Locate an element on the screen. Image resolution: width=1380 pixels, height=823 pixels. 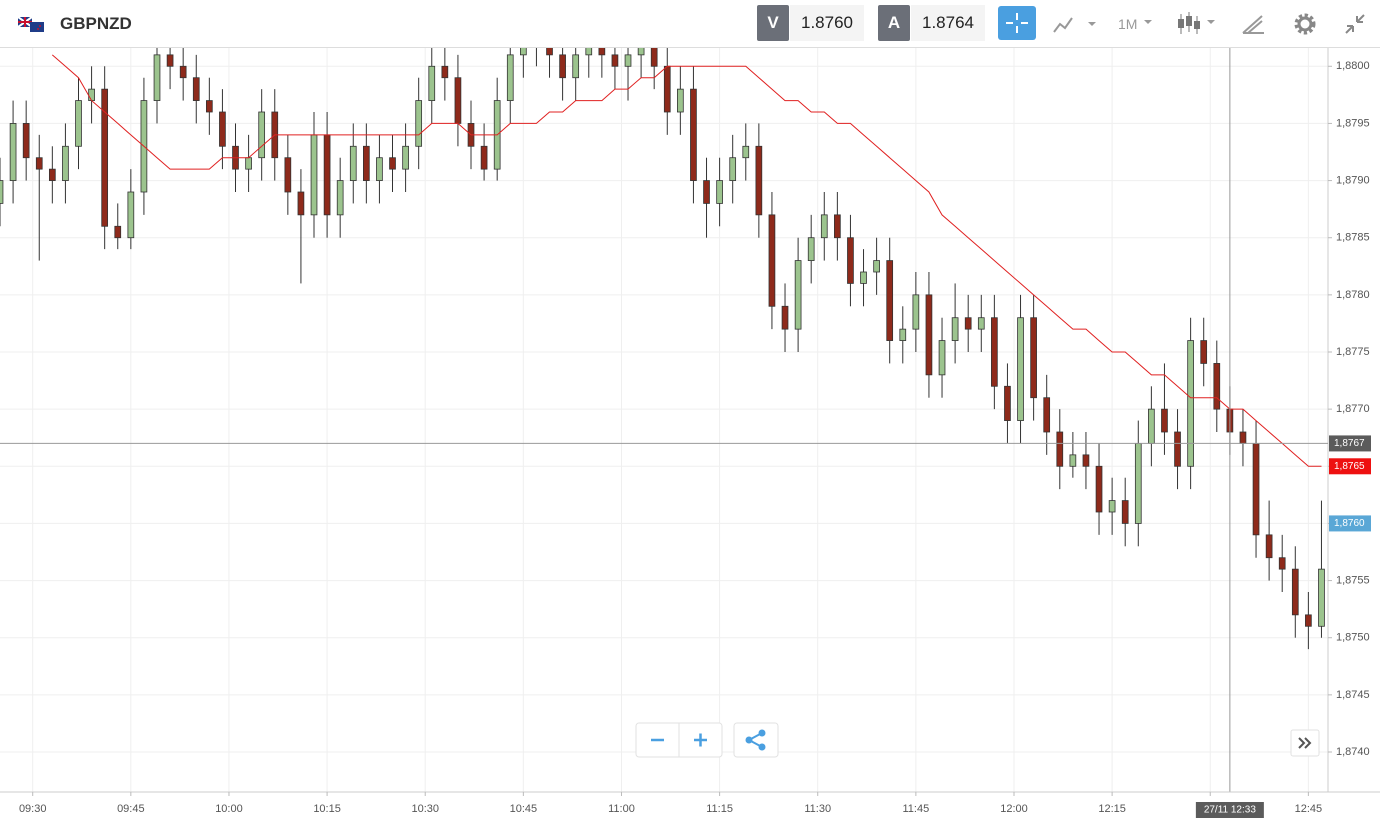
y-tick-label: 1,8775 is located at coordinates (1353, 352).